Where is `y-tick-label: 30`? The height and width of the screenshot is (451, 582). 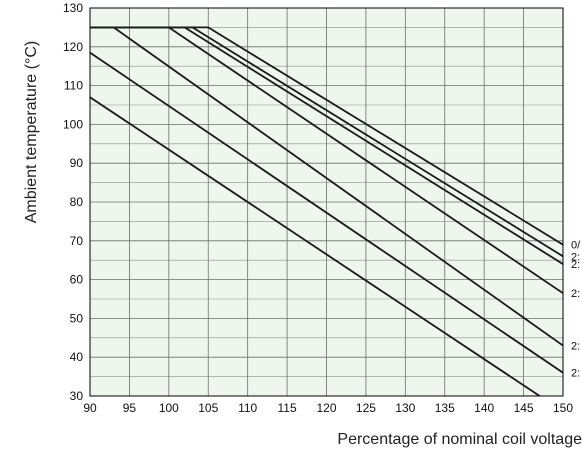 y-tick-label: 30 is located at coordinates (77, 396).